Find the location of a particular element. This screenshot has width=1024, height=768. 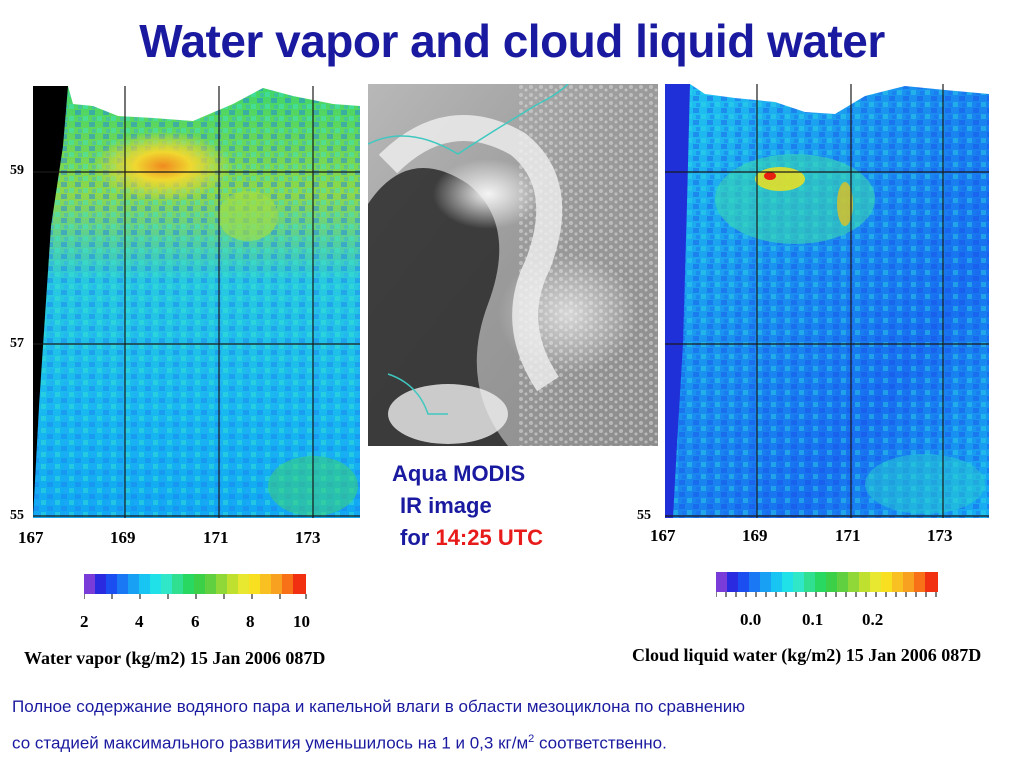

modis-line-2: IR image is located at coordinates (446, 505).